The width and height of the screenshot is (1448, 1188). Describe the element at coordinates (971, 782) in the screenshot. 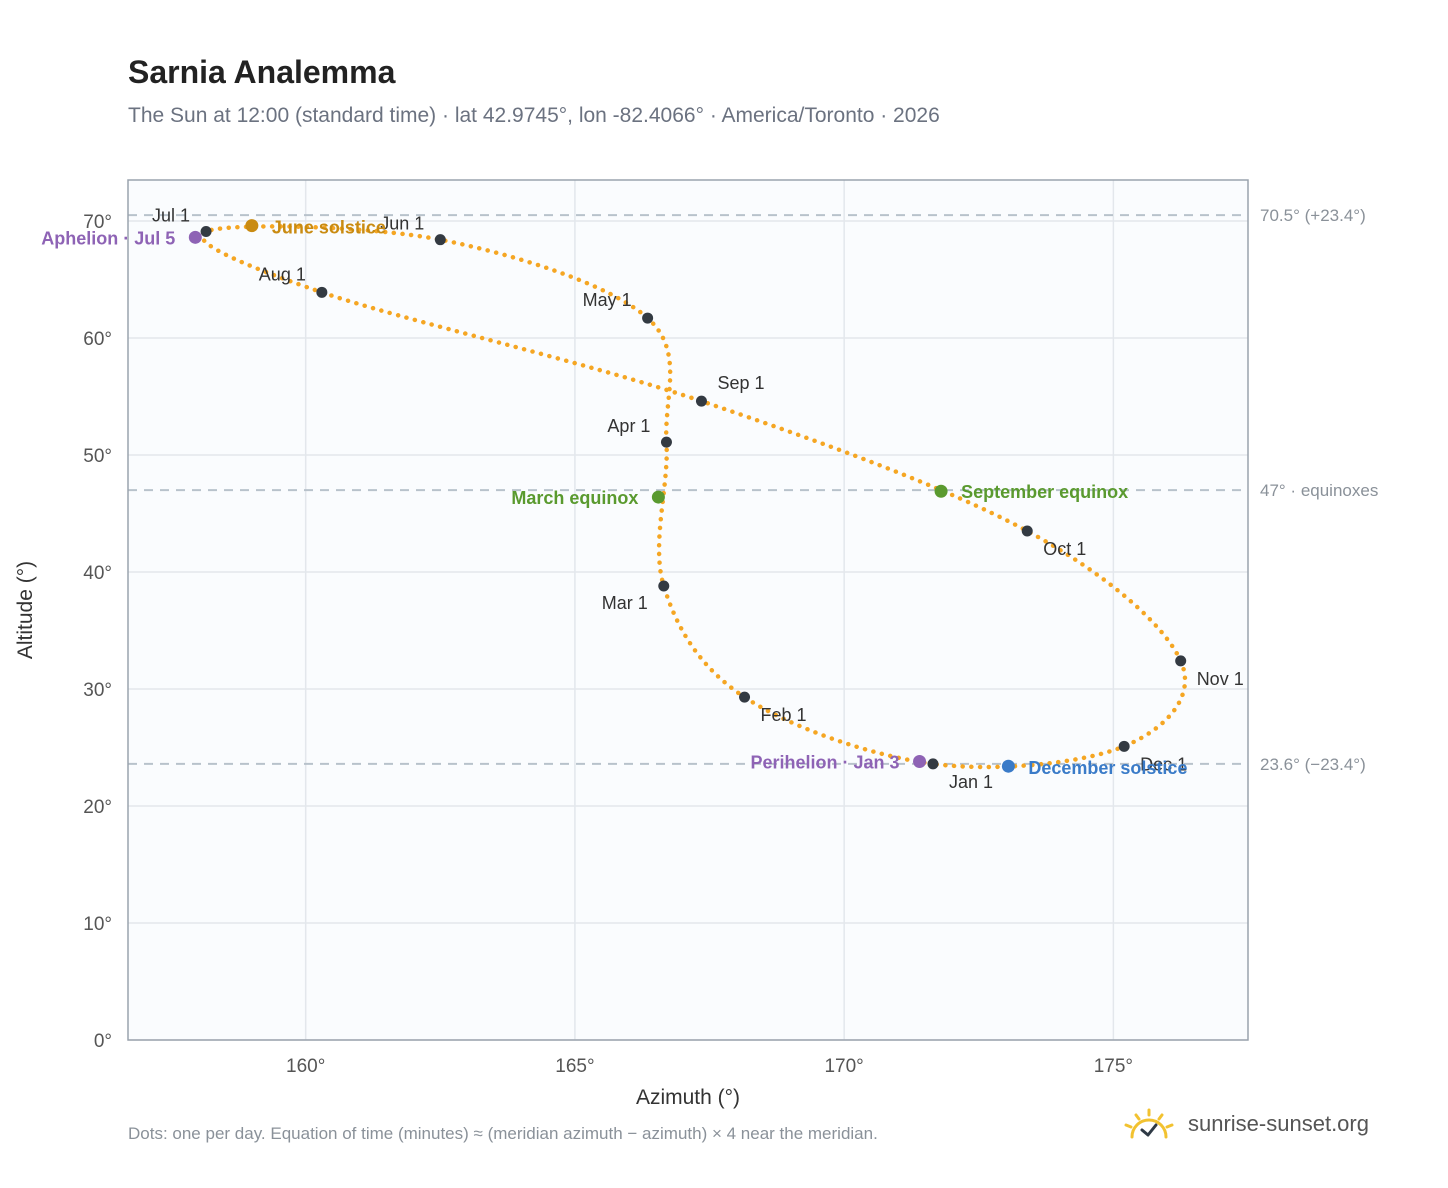

I see `month-label: Jan 1` at that location.